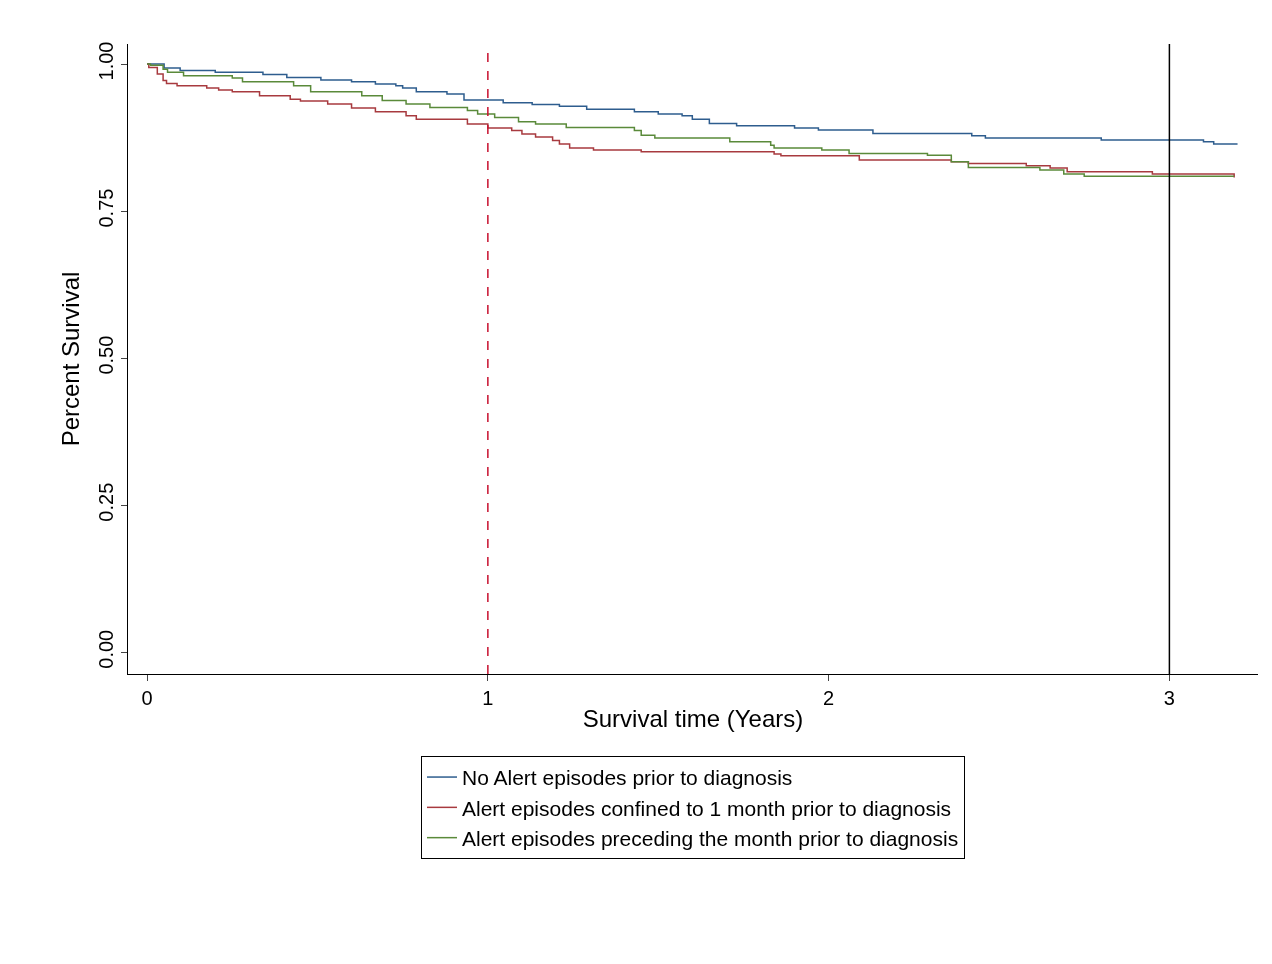 The image size is (1272, 964). What do you see at coordinates (71, 359) in the screenshot?
I see `y-axis-title: Percent Survival` at bounding box center [71, 359].